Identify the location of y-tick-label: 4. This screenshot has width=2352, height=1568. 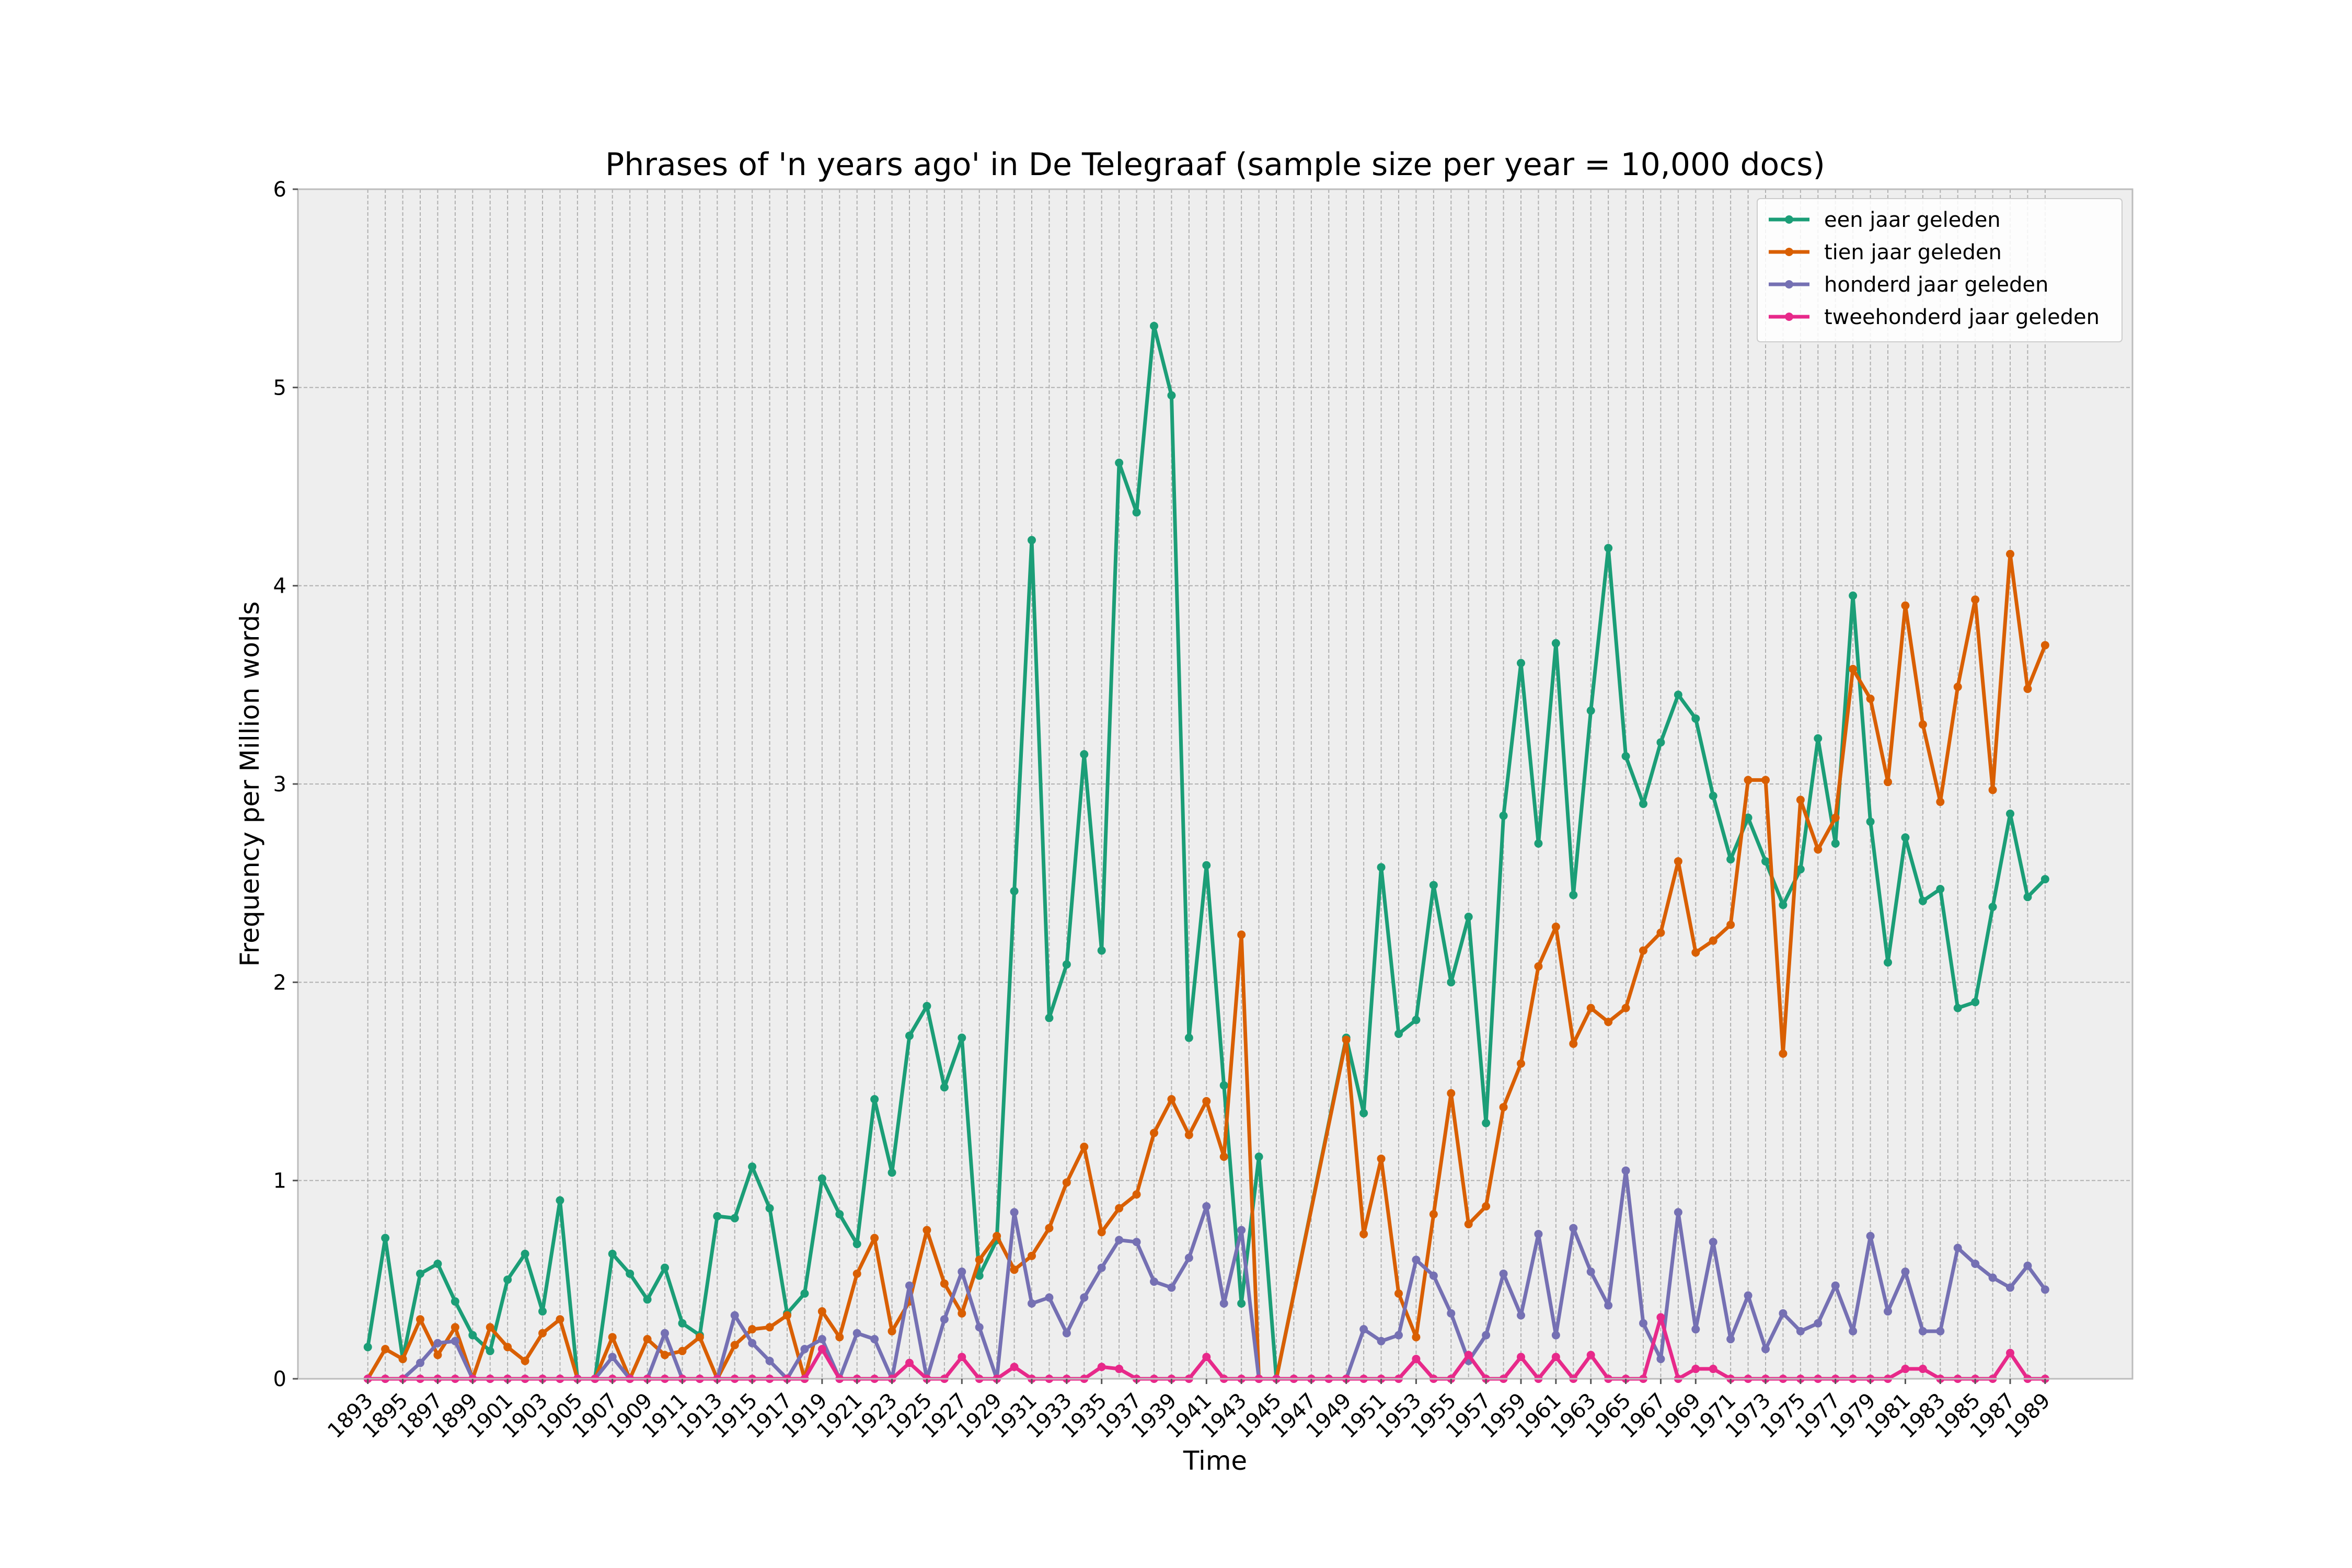
(279, 586).